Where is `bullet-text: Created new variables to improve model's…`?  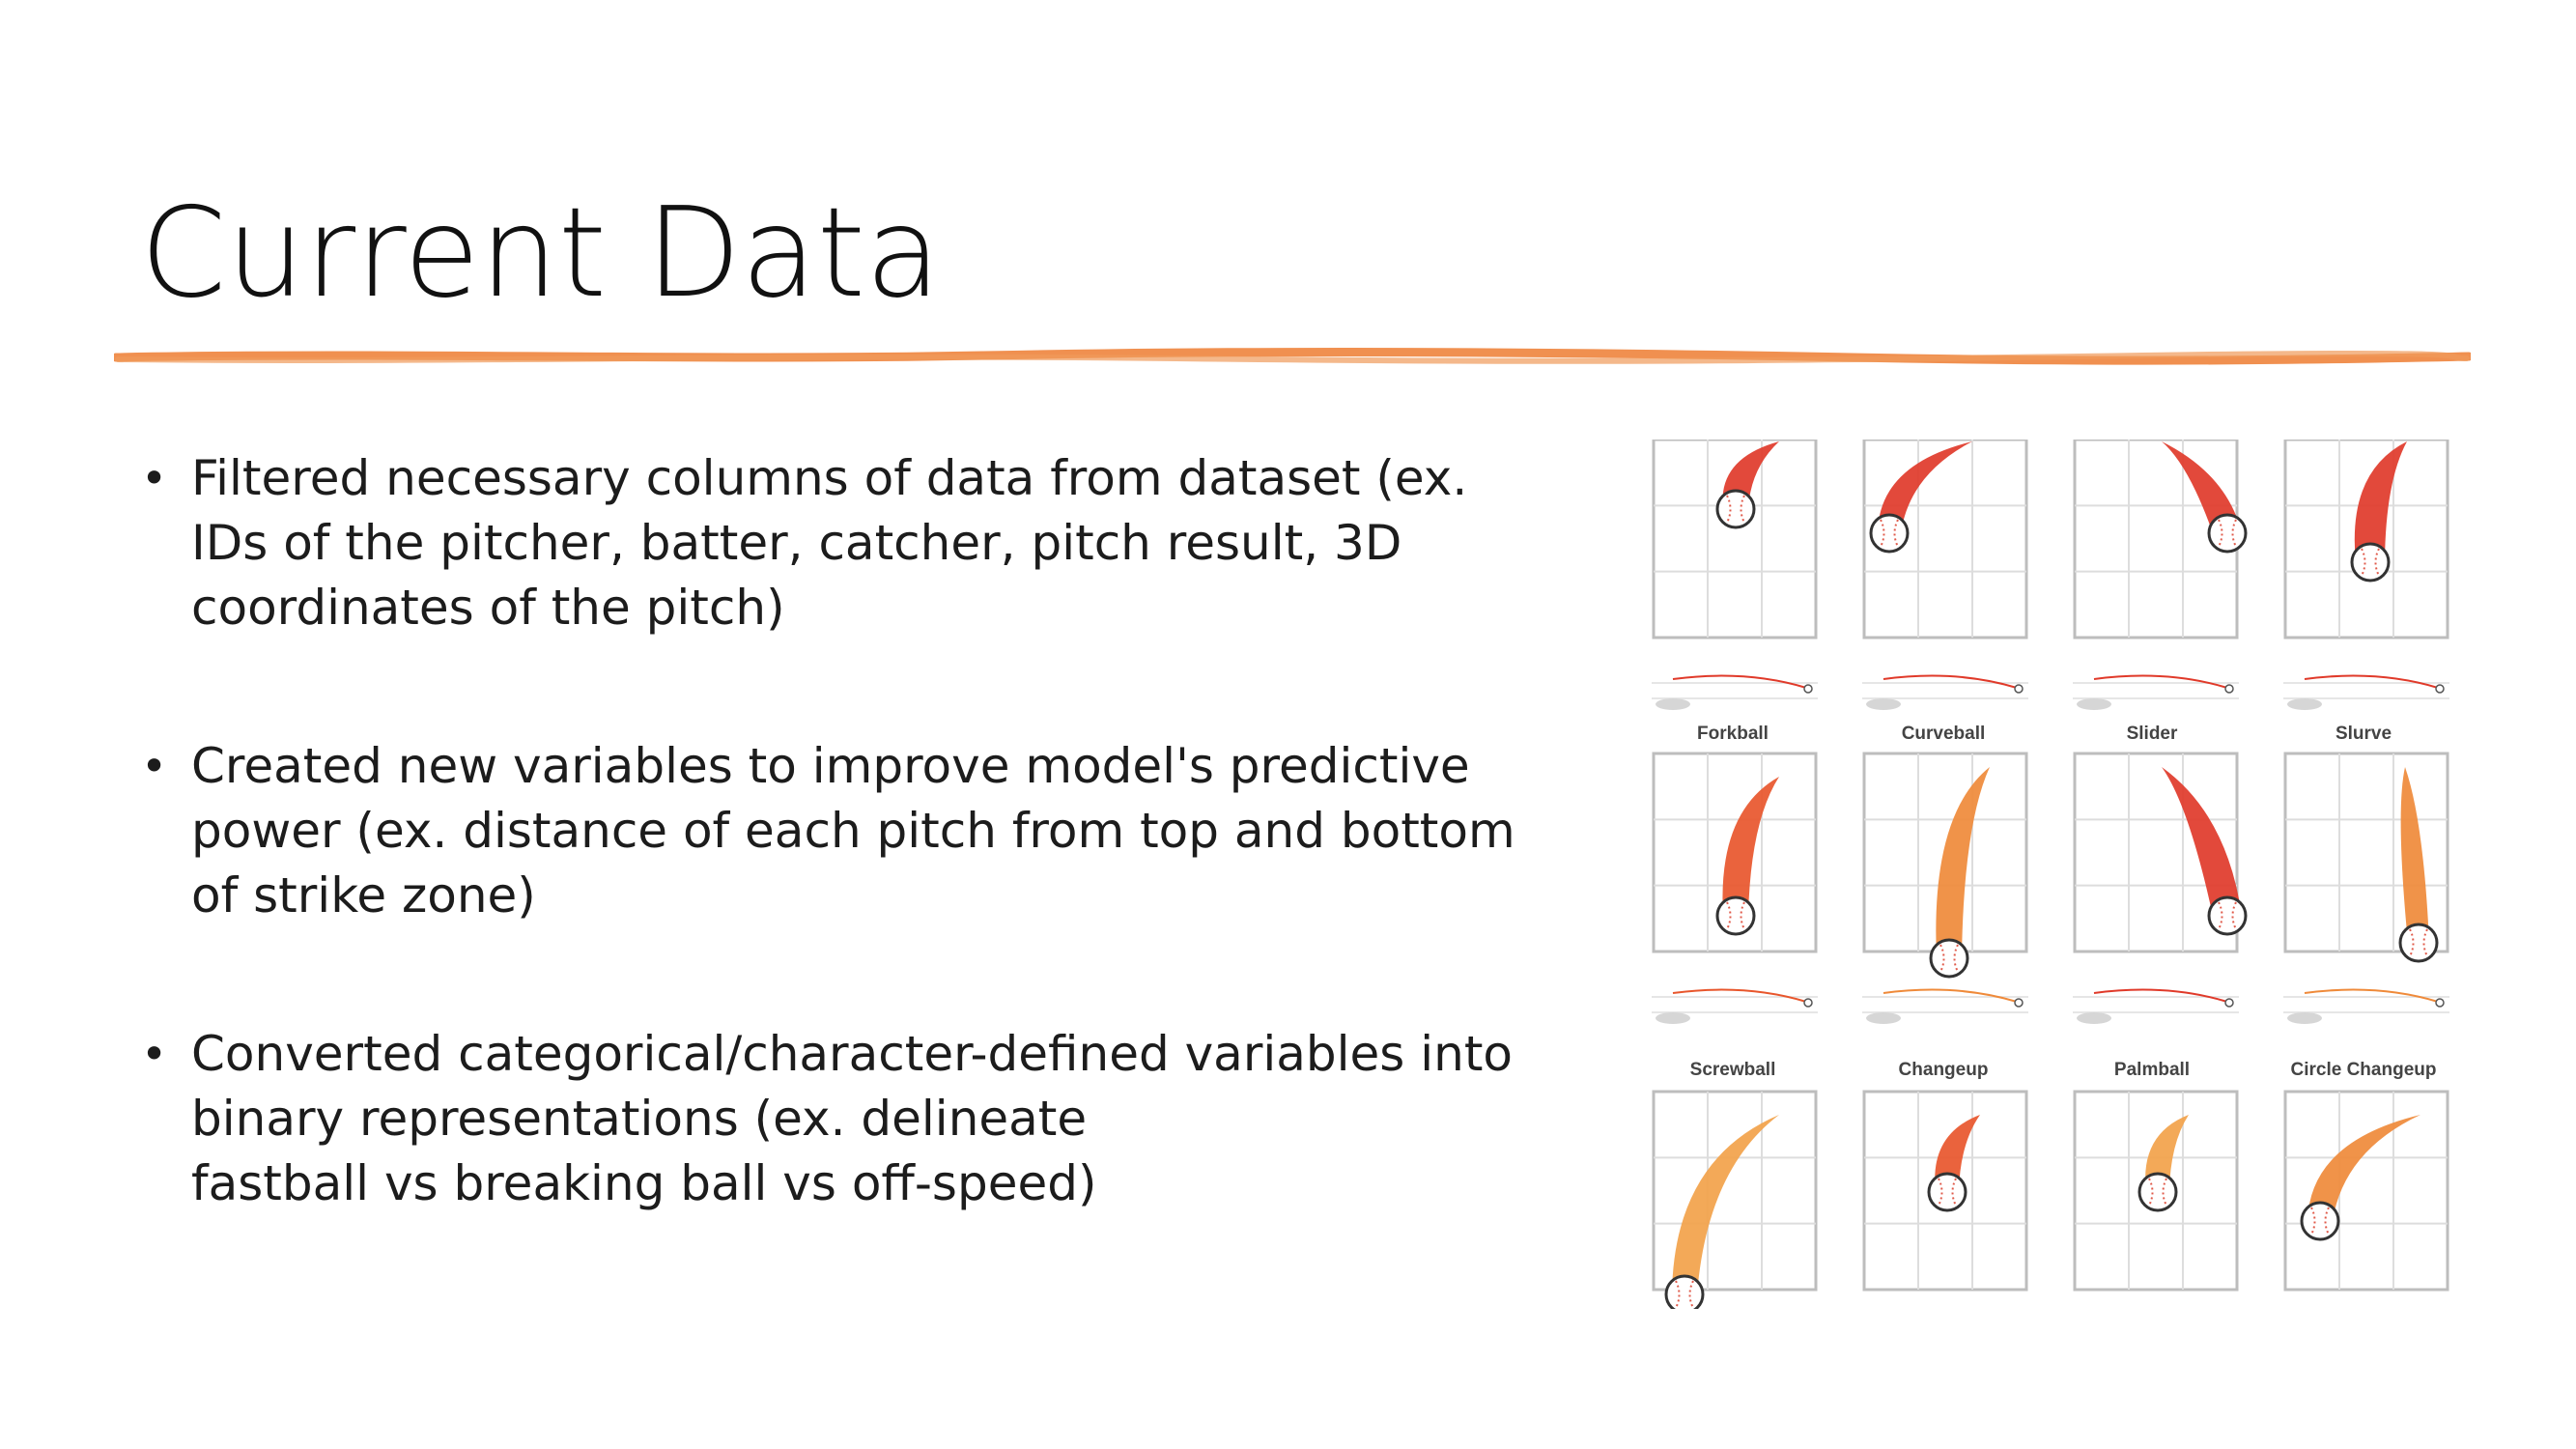
bullet-text: Created new variables to improve model's… is located at coordinates (853, 830).